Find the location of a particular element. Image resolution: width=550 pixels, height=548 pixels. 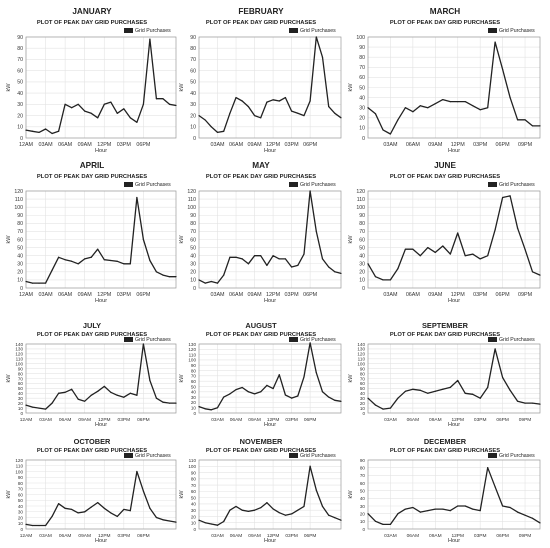

chart-subtitle: PLOT OF PEAK DAY GRID PURCHASES is located at coordinates (445, 23).